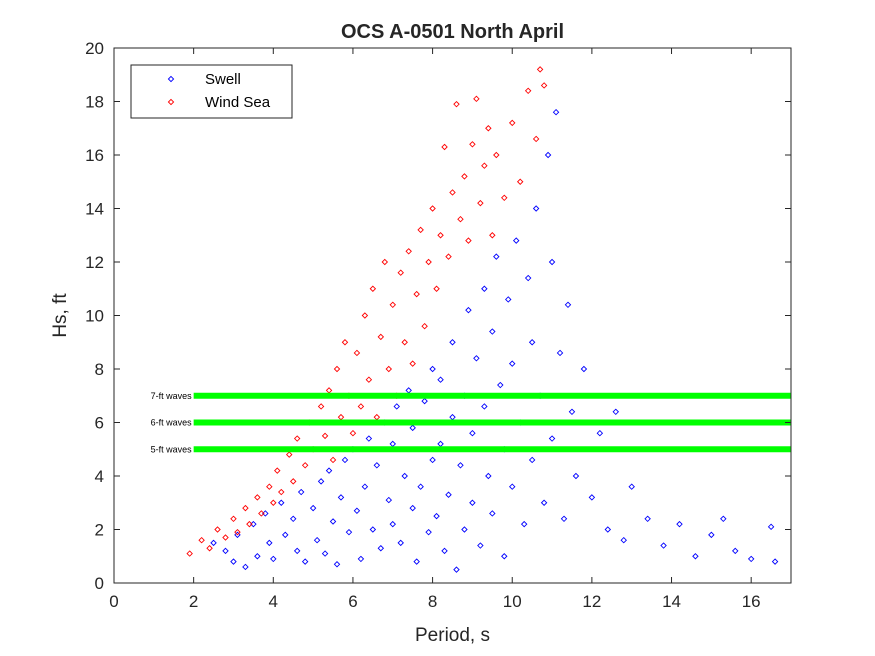 Image resolution: width=875 pixels, height=656 pixels. Describe the element at coordinates (751, 601) in the screenshot. I see `x-tick-label: 16` at that location.